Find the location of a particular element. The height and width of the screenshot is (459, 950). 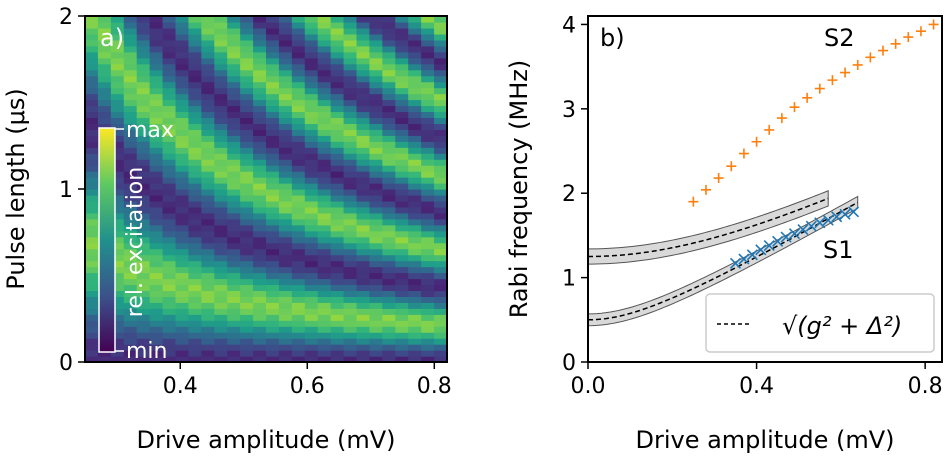

fit-line is located at coordinates (708, 227).